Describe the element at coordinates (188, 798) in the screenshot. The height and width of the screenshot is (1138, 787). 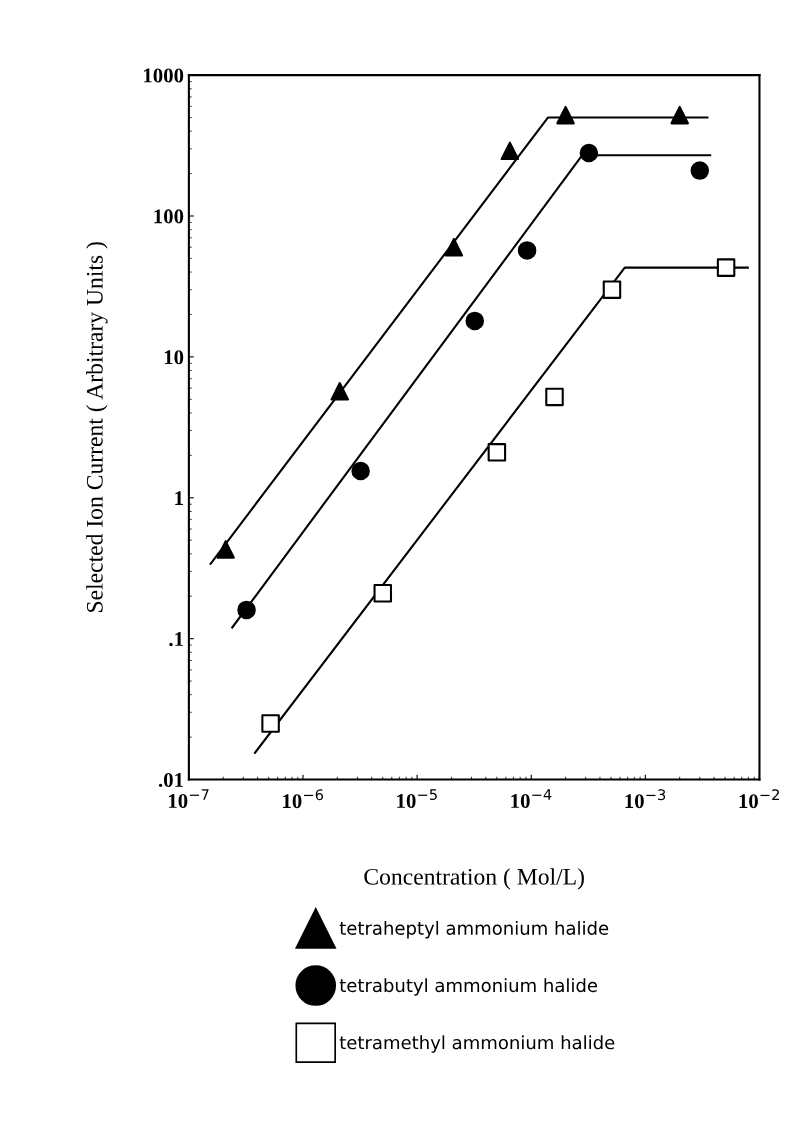
I see `x-tick-label: 10$^{−7}$` at that location.